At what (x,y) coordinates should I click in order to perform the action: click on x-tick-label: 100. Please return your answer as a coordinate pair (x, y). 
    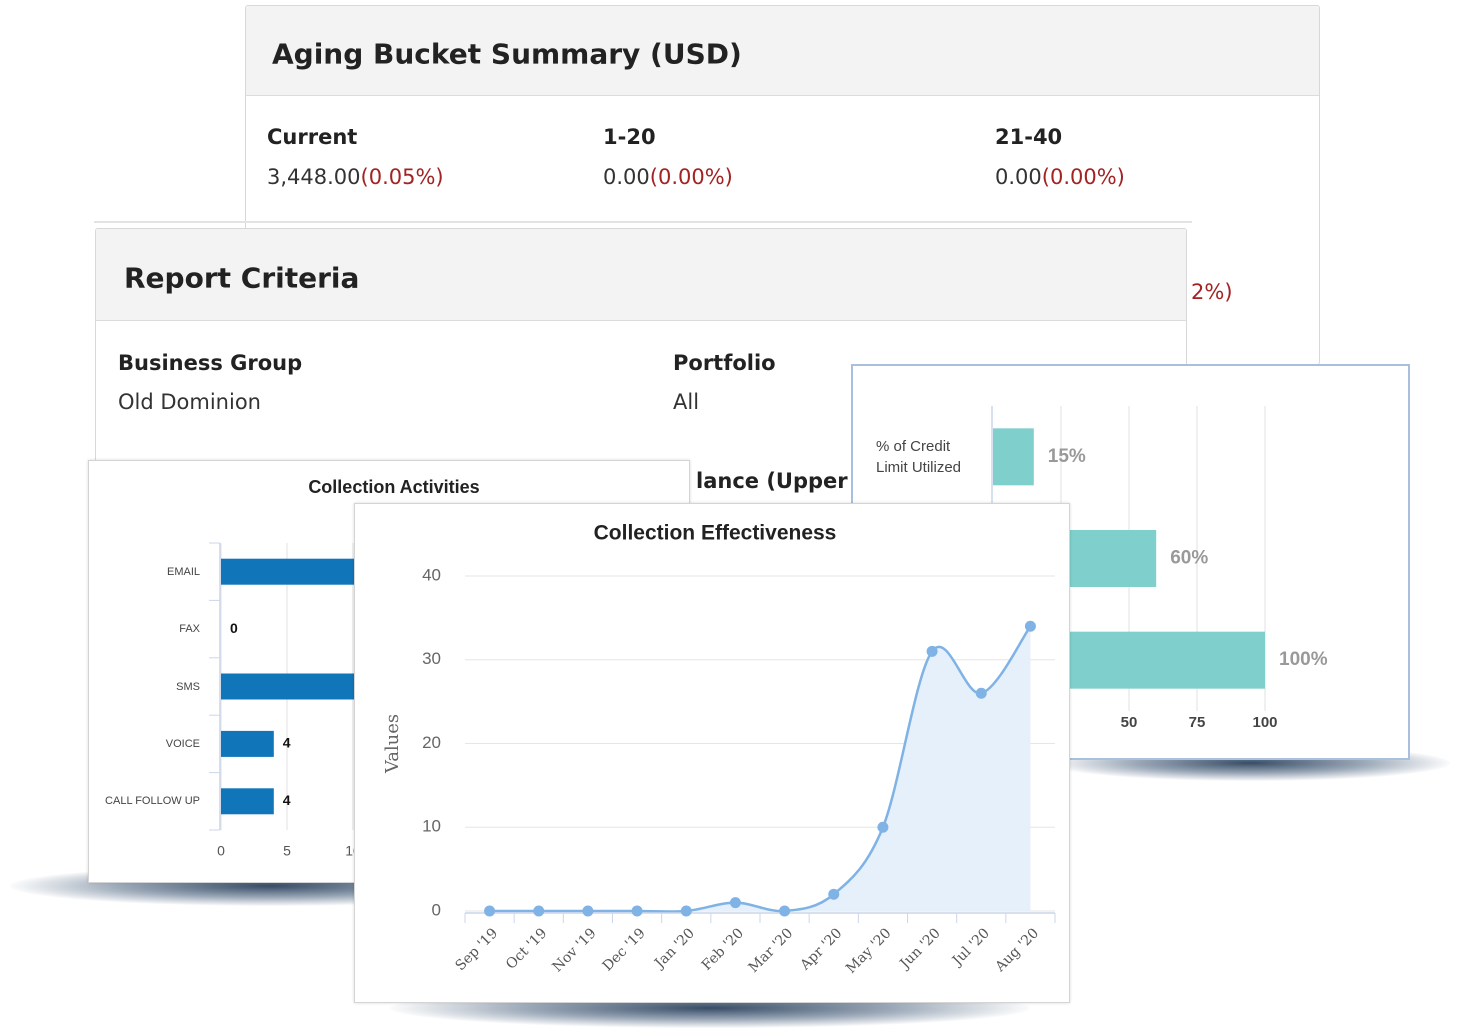
    Looking at the image, I should click on (1264, 722).